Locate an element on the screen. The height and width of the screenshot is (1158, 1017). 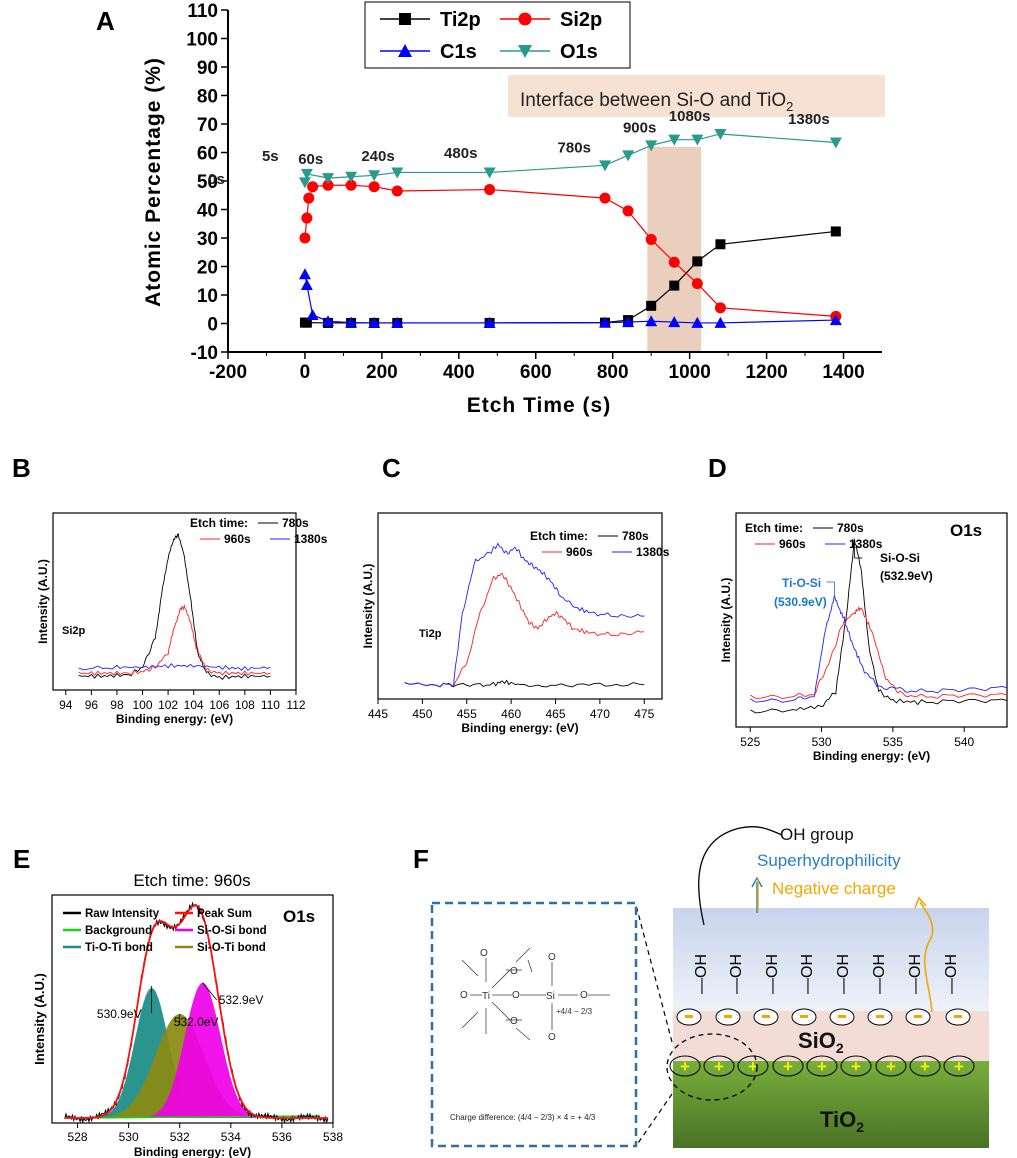
inset-label: Si2p is located at coordinates (74, 631).